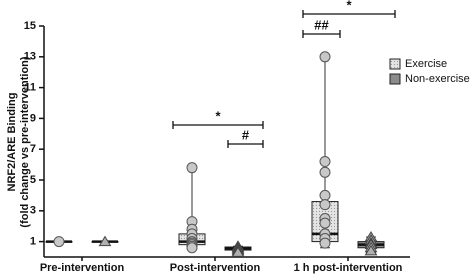 The height and width of the screenshot is (274, 474). Describe the element at coordinates (33, 180) in the screenshot. I see `y-tick-label: 5` at that location.